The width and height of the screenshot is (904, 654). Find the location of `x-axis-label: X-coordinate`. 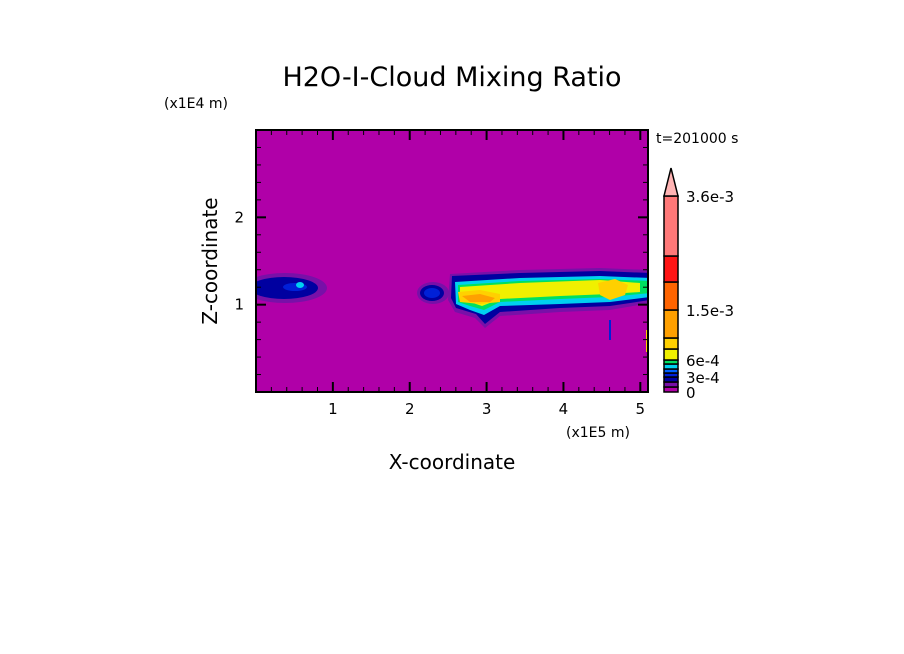

x-axis-label: X-coordinate is located at coordinates (452, 462).